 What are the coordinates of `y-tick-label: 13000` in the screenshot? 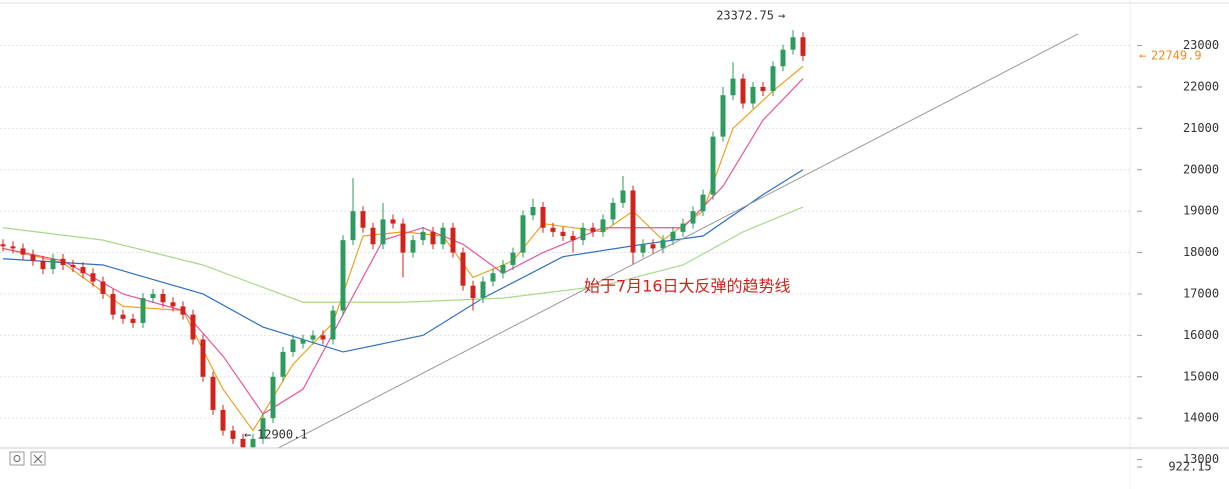 It's located at (1201, 459).